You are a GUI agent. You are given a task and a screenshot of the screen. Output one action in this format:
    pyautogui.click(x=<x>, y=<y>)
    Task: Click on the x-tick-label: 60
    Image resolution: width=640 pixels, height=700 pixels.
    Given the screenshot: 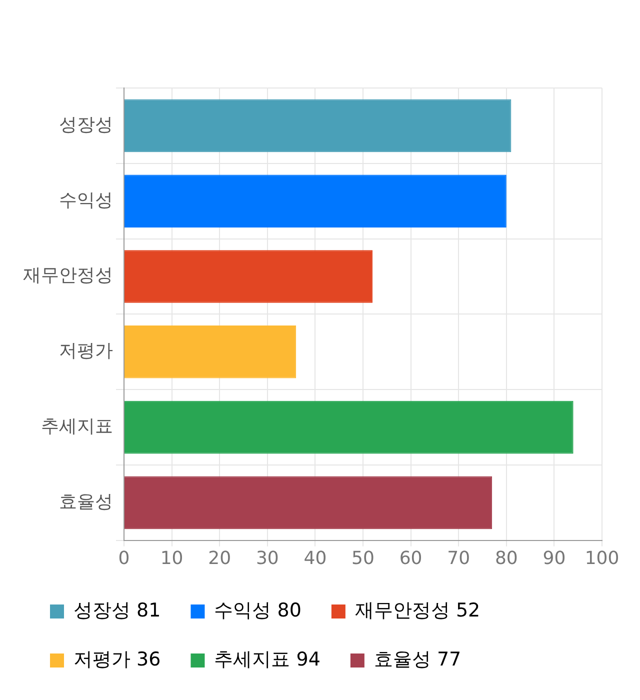 What is the action you would take?
    pyautogui.click(x=410, y=558)
    